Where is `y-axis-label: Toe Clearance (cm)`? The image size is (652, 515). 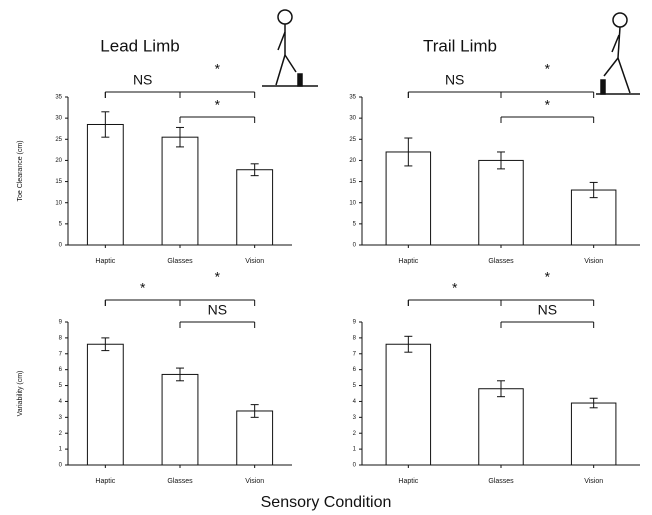 y-axis-label: Toe Clearance (cm) is located at coordinates (20, 170).